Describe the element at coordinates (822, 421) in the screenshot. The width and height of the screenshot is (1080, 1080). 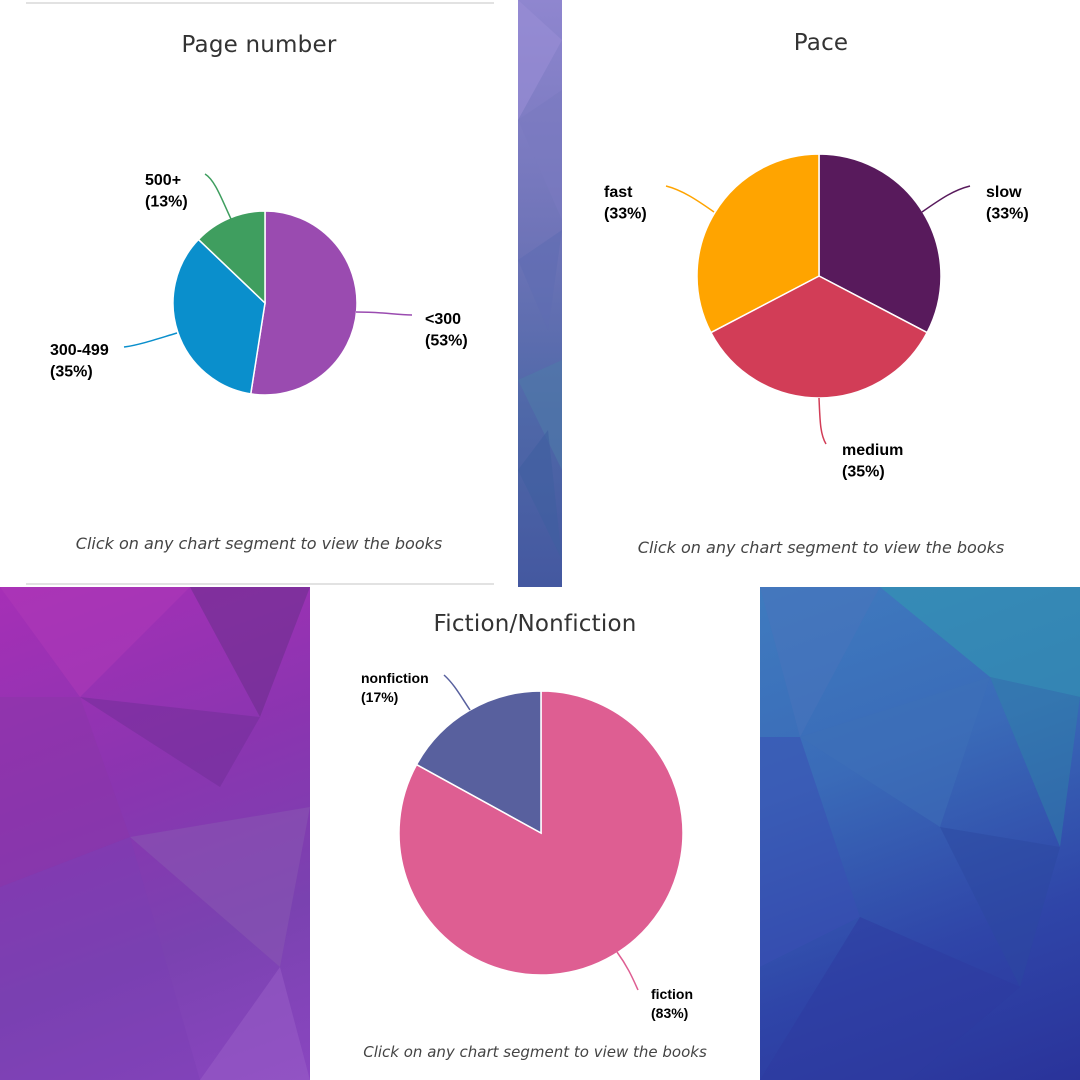
I see `leader-line-medium` at that location.